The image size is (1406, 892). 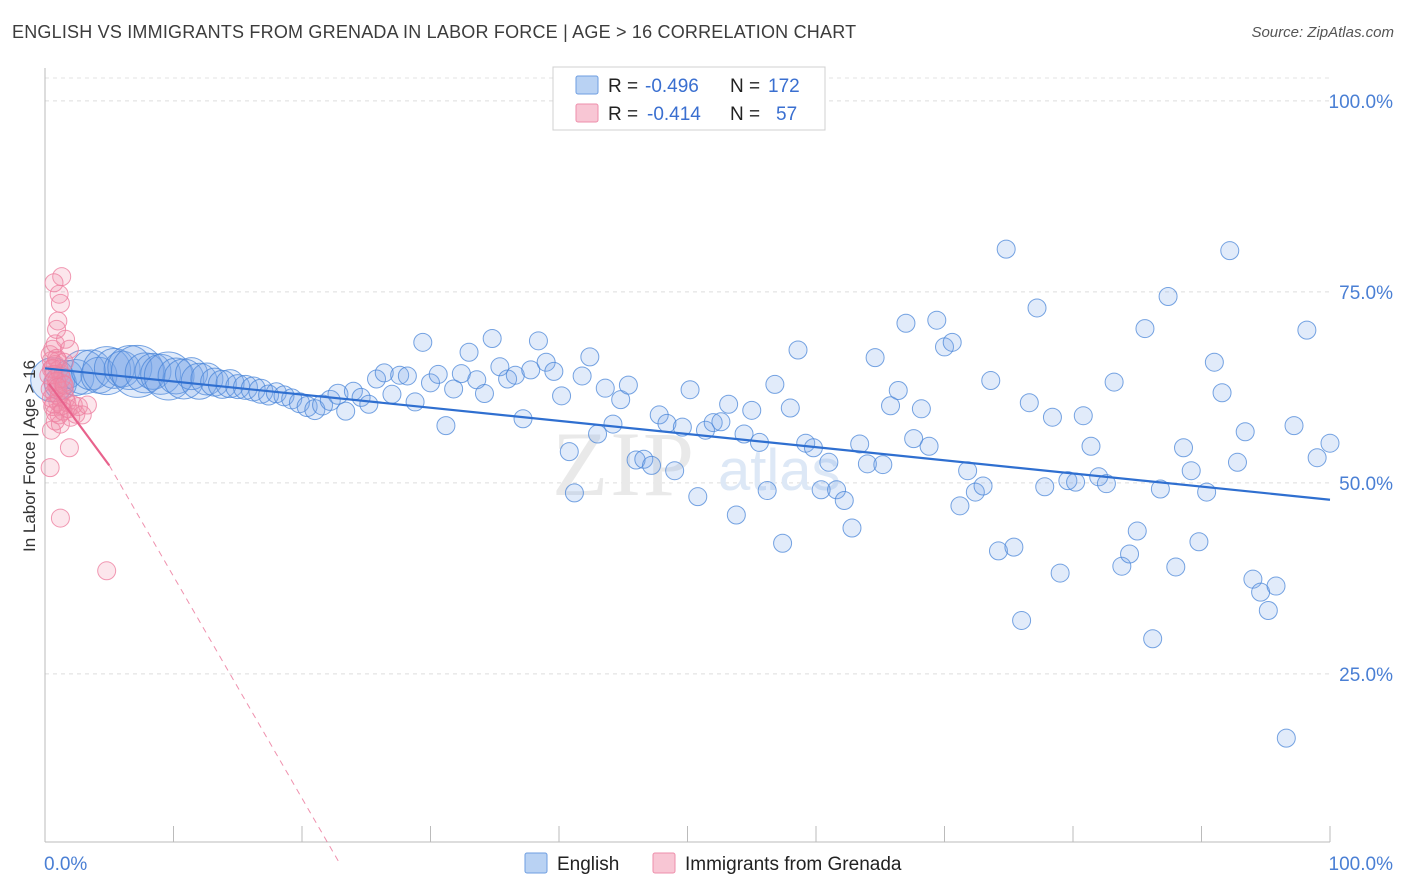 I want to click on grenada-trend-line, so click(x=79, y=424).